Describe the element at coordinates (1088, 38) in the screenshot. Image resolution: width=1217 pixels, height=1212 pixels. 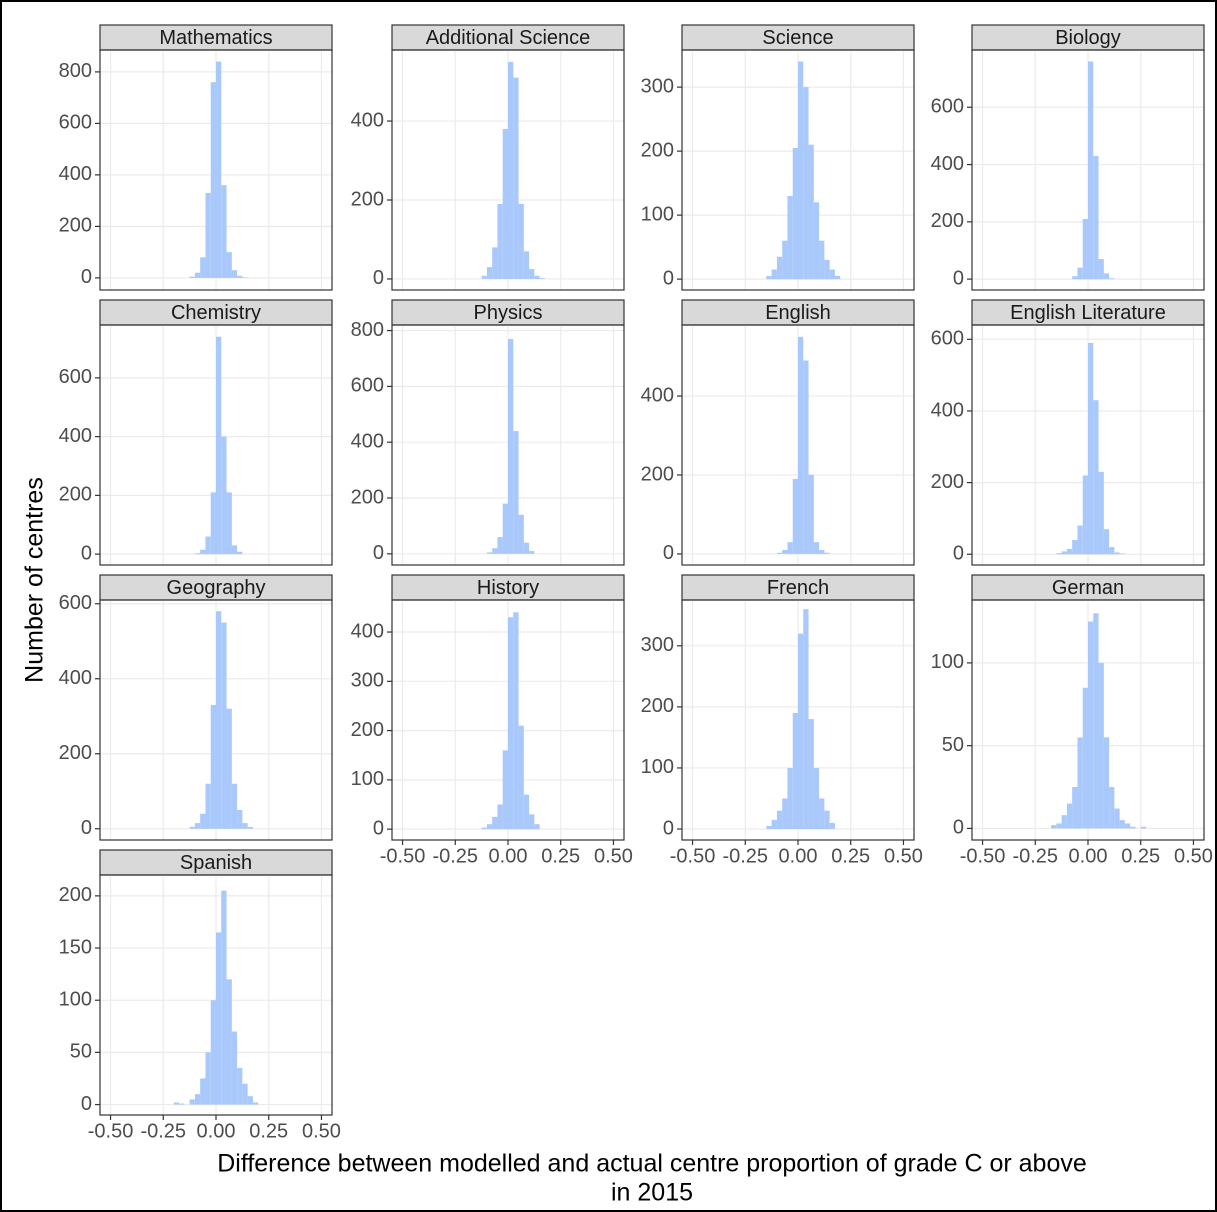
I see `strip-title: Biology` at that location.